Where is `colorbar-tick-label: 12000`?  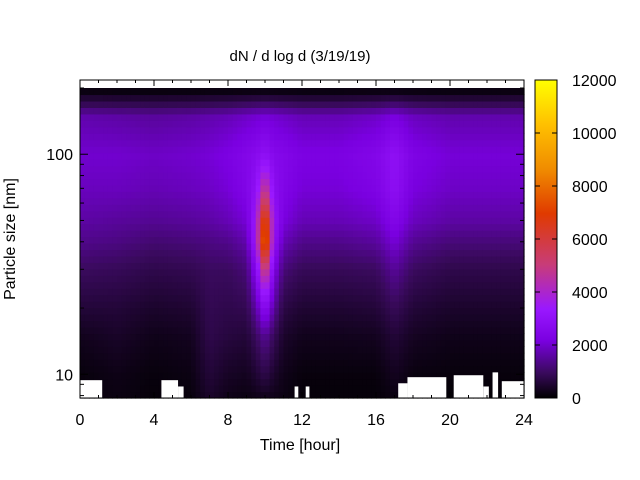 colorbar-tick-label: 12000 is located at coordinates (594, 81).